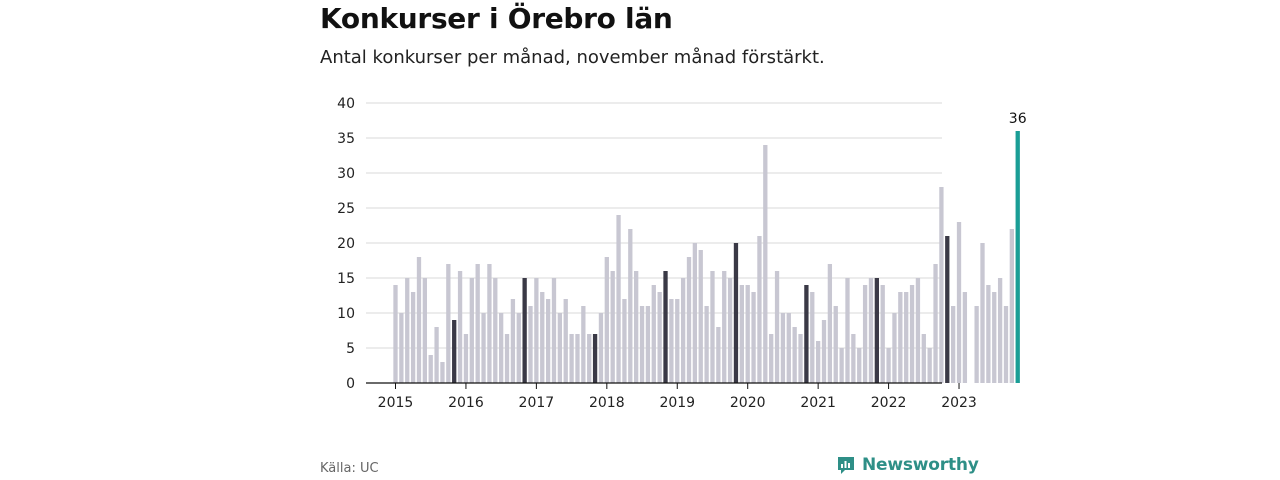 The width and height of the screenshot is (1280, 480). Describe the element at coordinates (350, 384) in the screenshot. I see `y-tick-label: 0` at that location.